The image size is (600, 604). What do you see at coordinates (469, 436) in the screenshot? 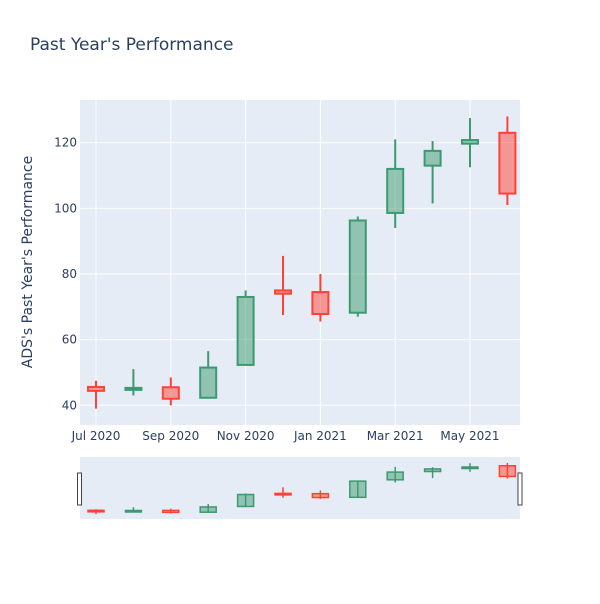
I see `x-tick-label: May 2021` at bounding box center [469, 436].